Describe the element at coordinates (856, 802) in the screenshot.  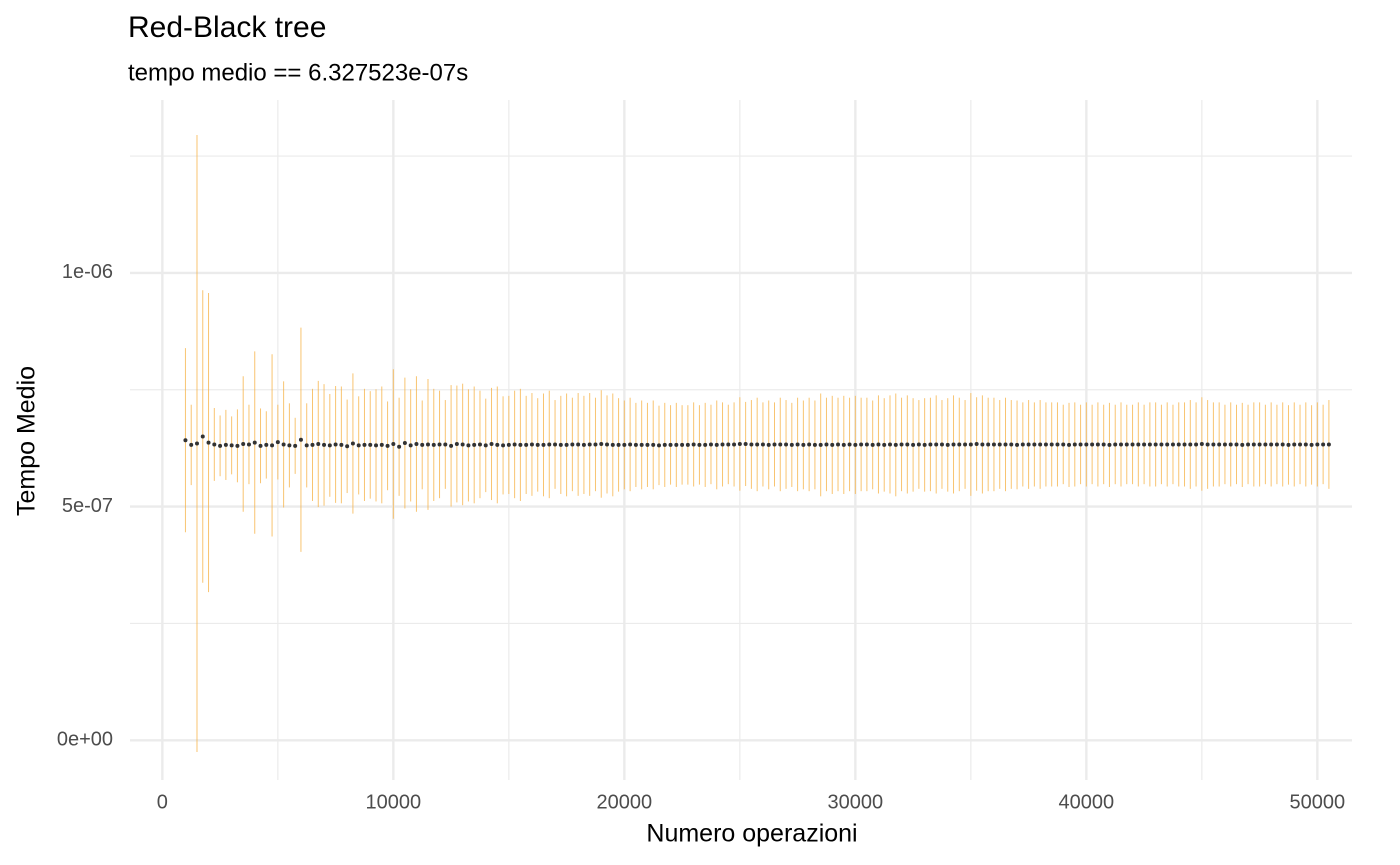
I see `x-tick-label: 30000` at that location.